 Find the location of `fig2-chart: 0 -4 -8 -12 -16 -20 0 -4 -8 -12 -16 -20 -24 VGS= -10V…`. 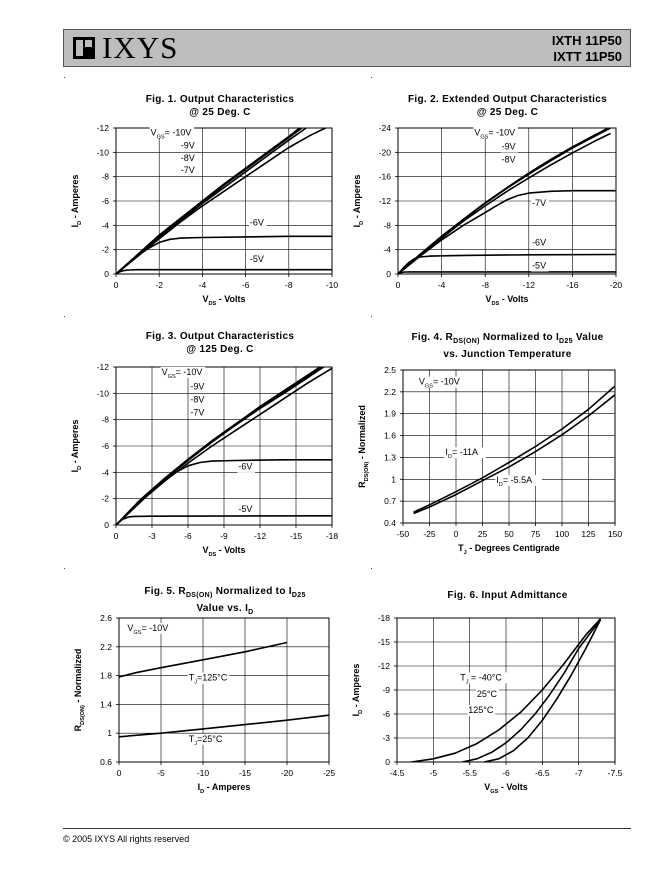

fig2-chart: 0 -4 -8 -12 -16 -20 0 -4 -8 -12 -16 -20 -24 VGS= -10V… is located at coordinates (487, 215).